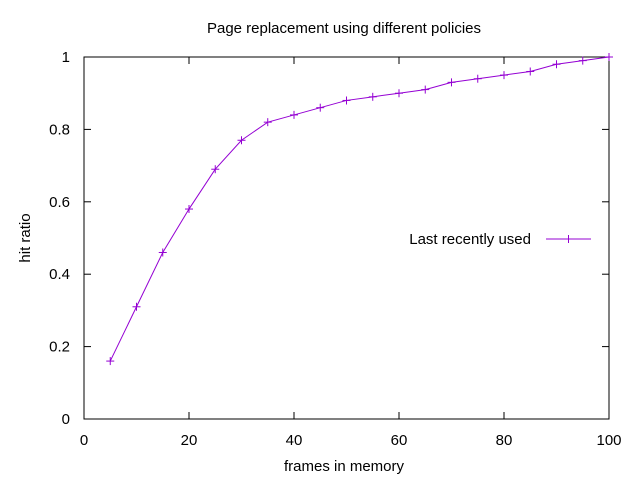  Describe the element at coordinates (66, 57) in the screenshot. I see `y-tick-label: 1` at that location.